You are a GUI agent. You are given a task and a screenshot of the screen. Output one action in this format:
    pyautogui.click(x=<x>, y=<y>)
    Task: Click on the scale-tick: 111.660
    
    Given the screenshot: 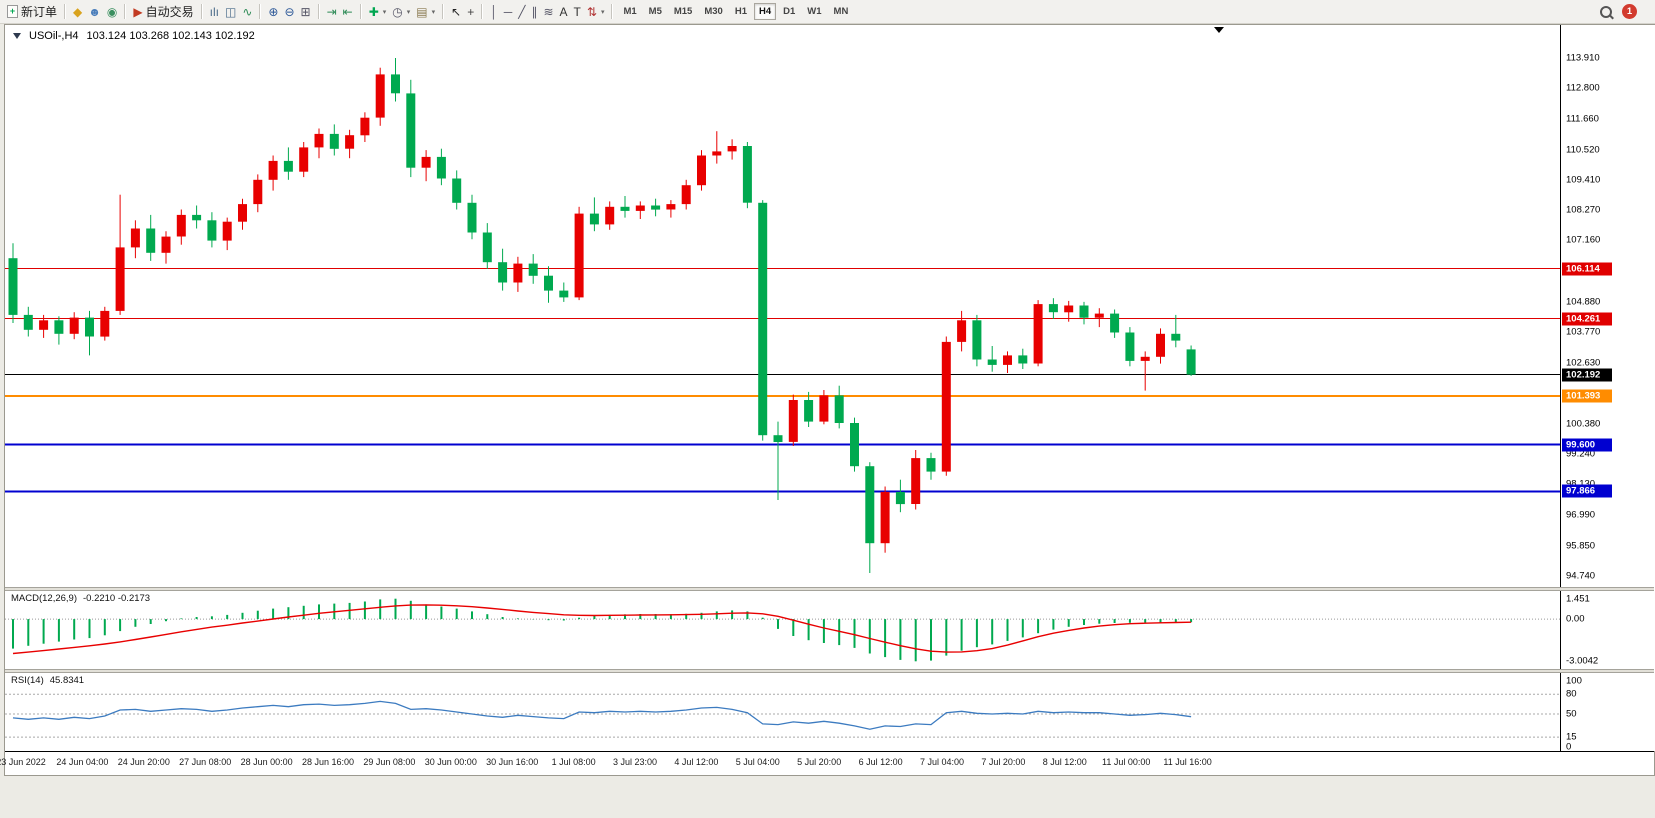 What is the action you would take?
    pyautogui.click(x=1582, y=119)
    